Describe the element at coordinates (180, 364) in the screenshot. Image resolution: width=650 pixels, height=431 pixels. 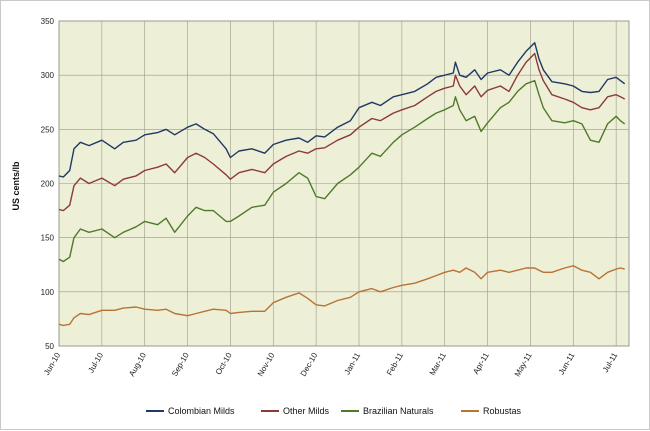
I see `x-tick-label: Sep-10` at that location.